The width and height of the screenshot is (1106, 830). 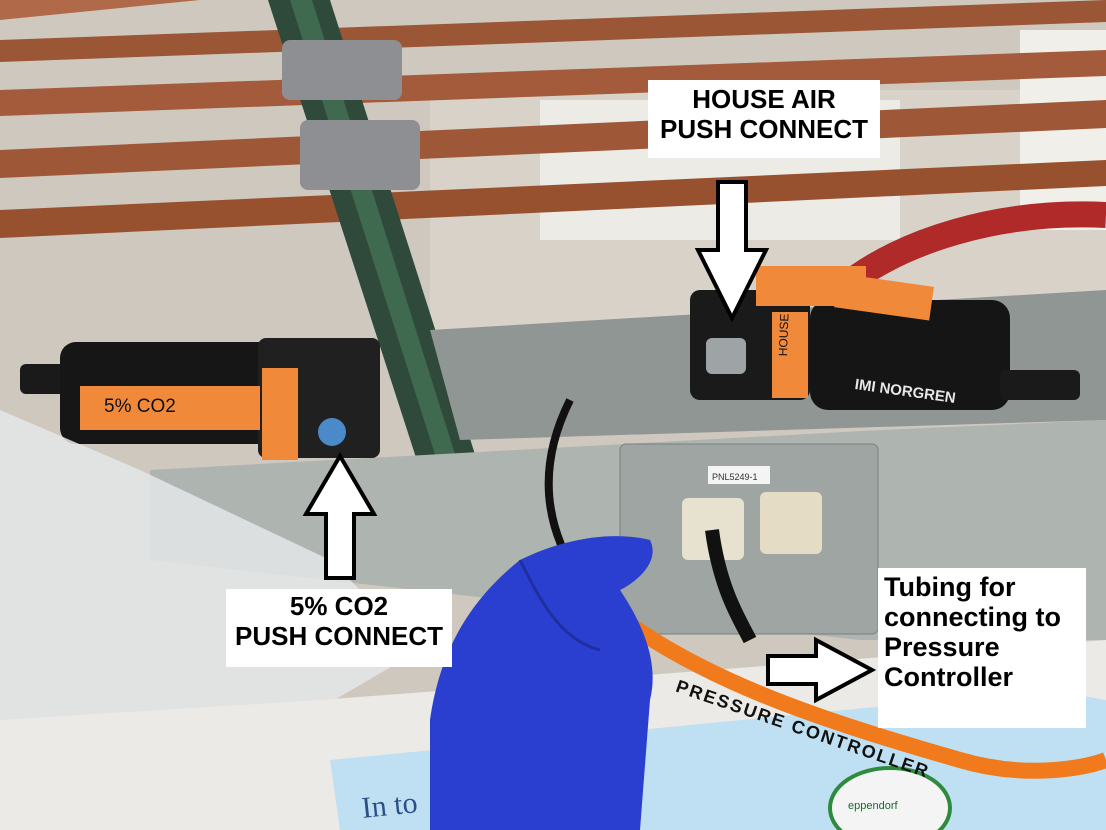 I want to click on co2-tag-text: 5% CO2, so click(x=140, y=406).